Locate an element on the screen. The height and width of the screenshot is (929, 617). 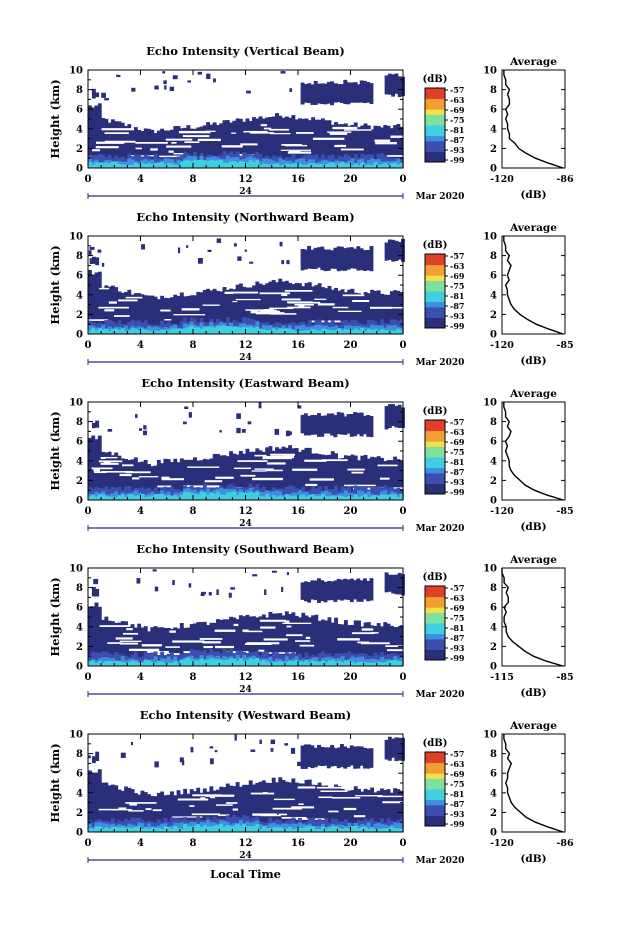
date-label: Mar 2020 is located at coordinates (440, 363).